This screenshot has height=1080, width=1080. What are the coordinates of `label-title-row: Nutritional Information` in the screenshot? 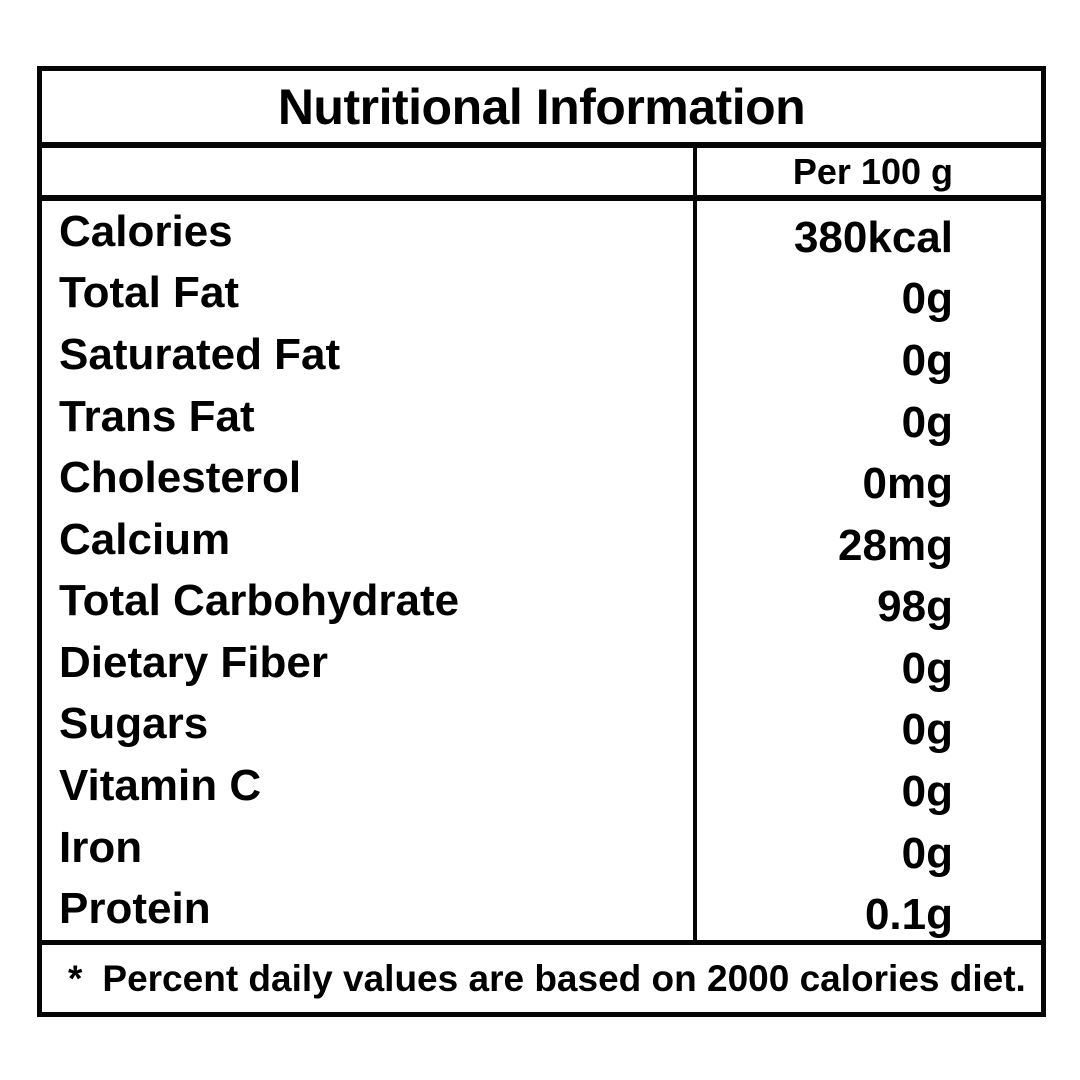 It's located at (541, 109).